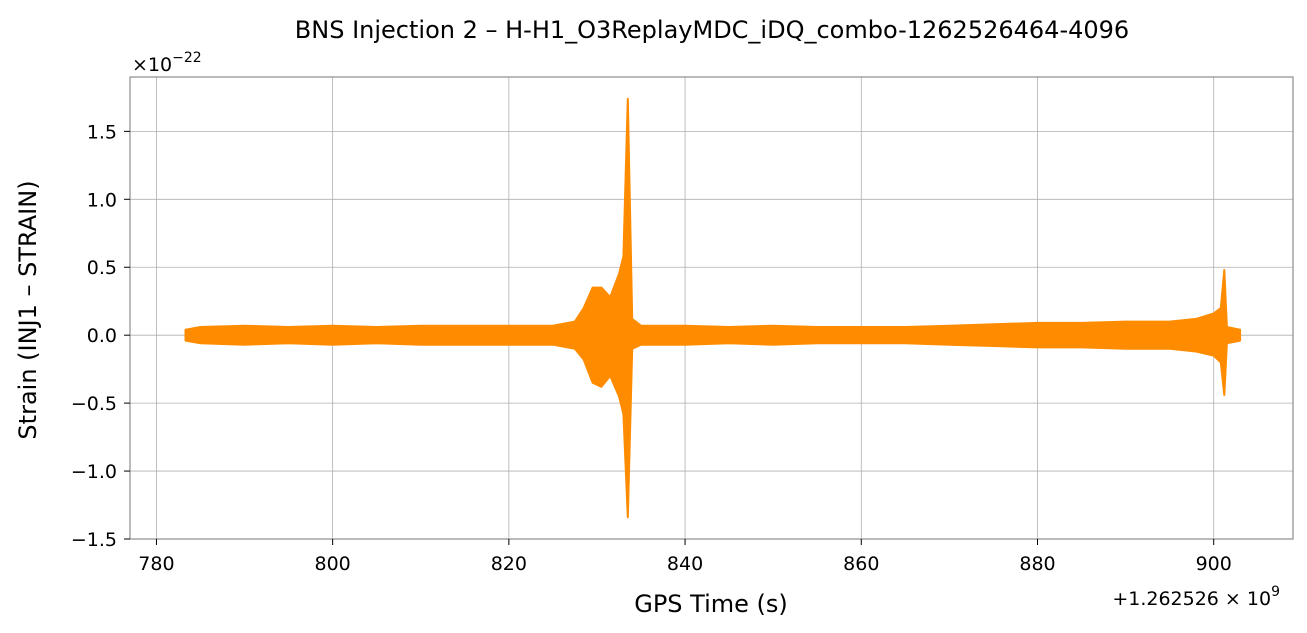 The height and width of the screenshot is (633, 1307). Describe the element at coordinates (333, 564) in the screenshot. I see `x-tick-label: 800` at that location.